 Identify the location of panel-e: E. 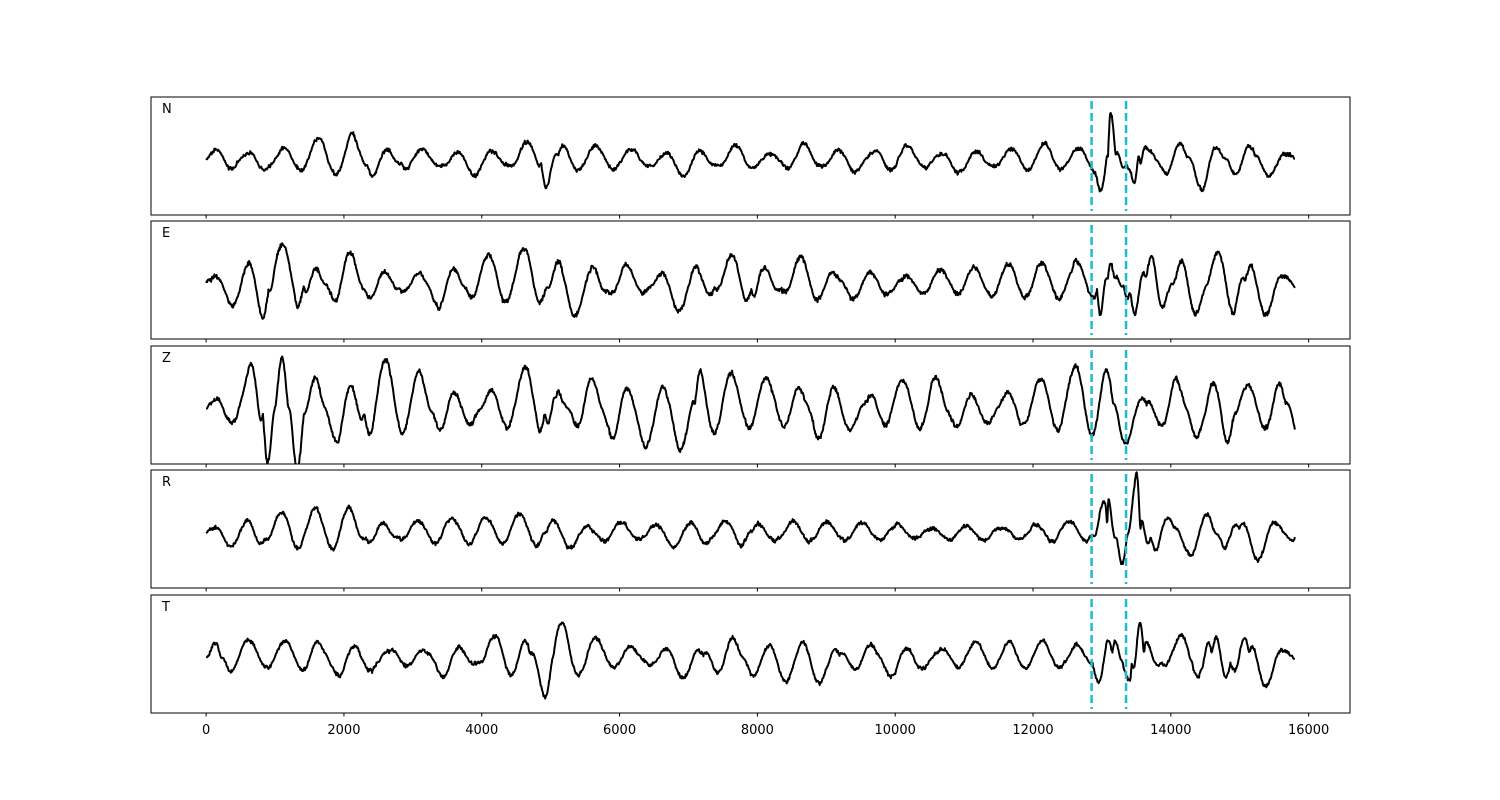
(750, 281).